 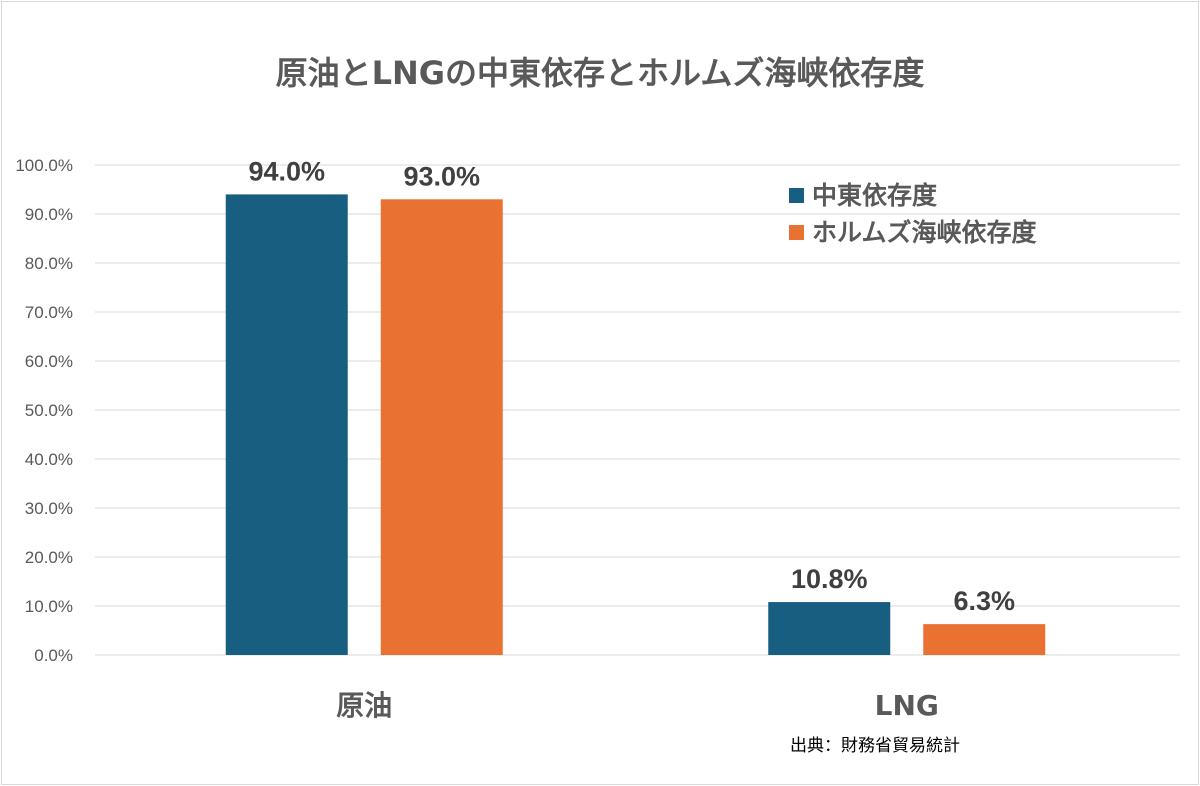 What do you see at coordinates (49, 606) in the screenshot?
I see `y-tick-label: 10.0%` at bounding box center [49, 606].